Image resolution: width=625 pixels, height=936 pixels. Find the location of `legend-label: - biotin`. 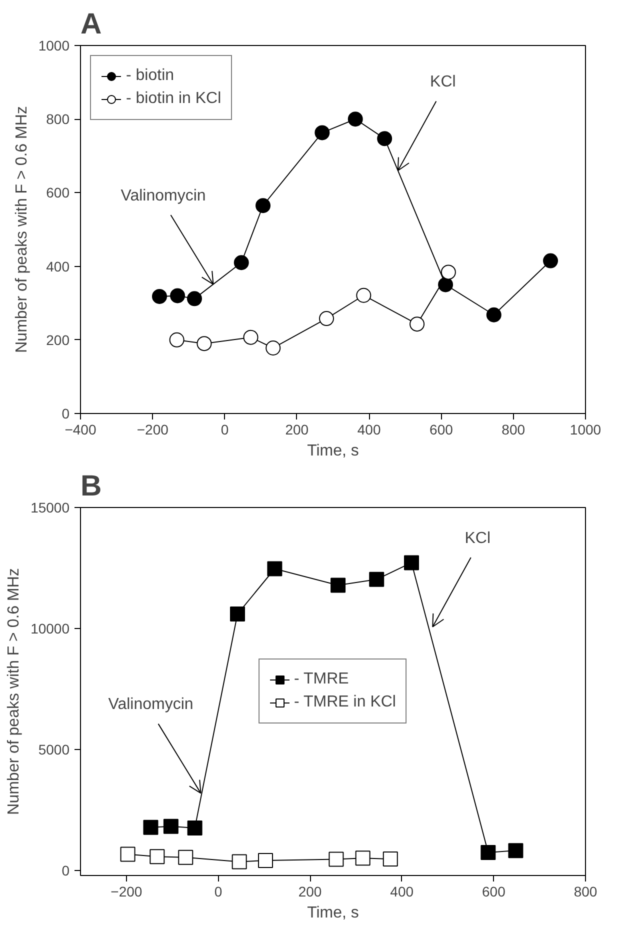

legend-label: - biotin is located at coordinates (150, 76).